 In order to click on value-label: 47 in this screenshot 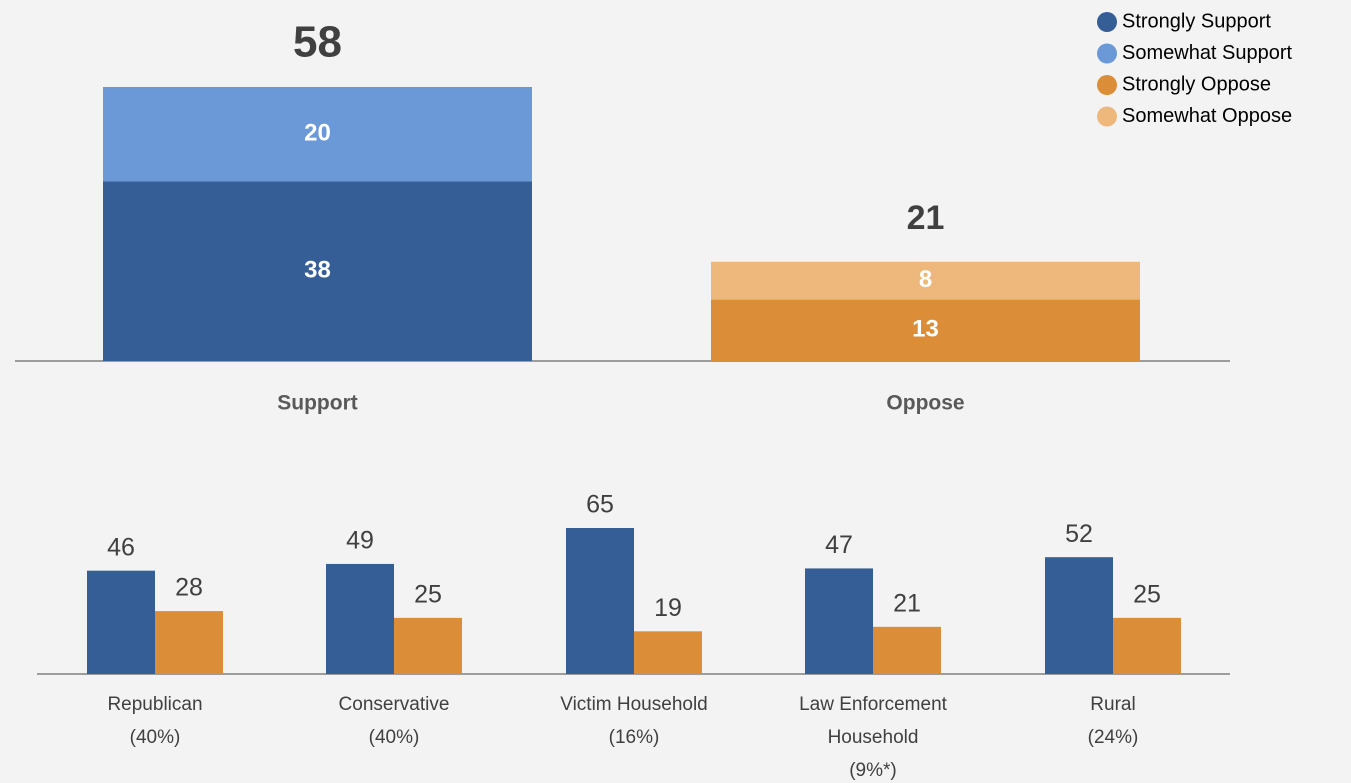, I will do `click(839, 545)`.